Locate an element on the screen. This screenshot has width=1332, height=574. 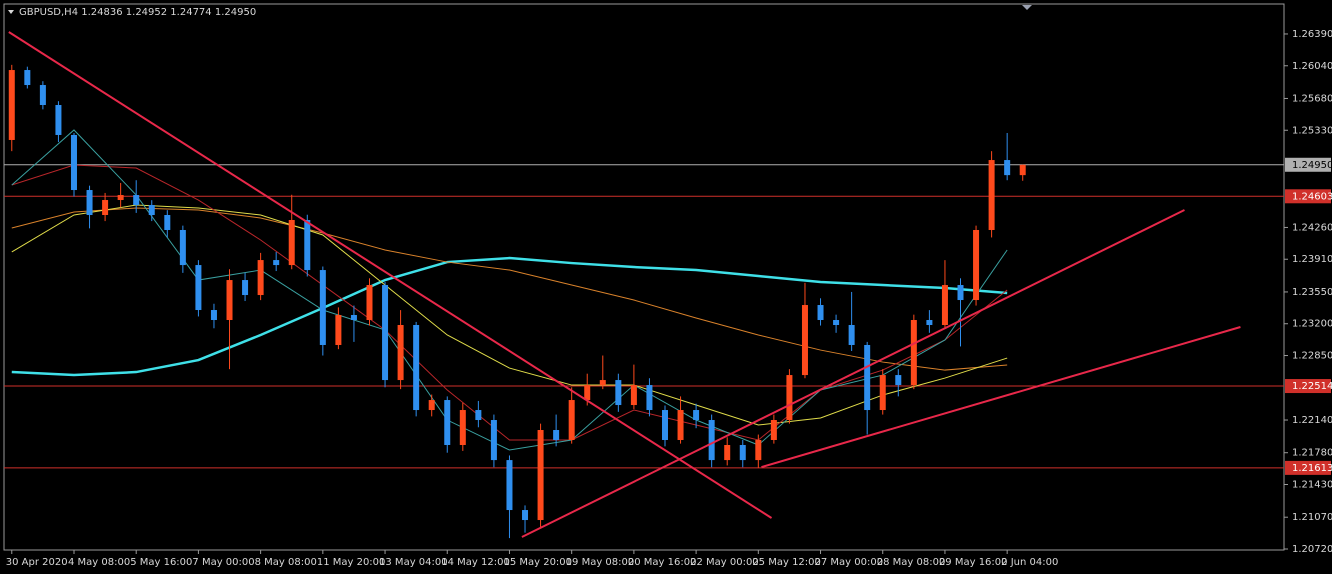
y-tick-label: 1.25330 is located at coordinates (1312, 130).